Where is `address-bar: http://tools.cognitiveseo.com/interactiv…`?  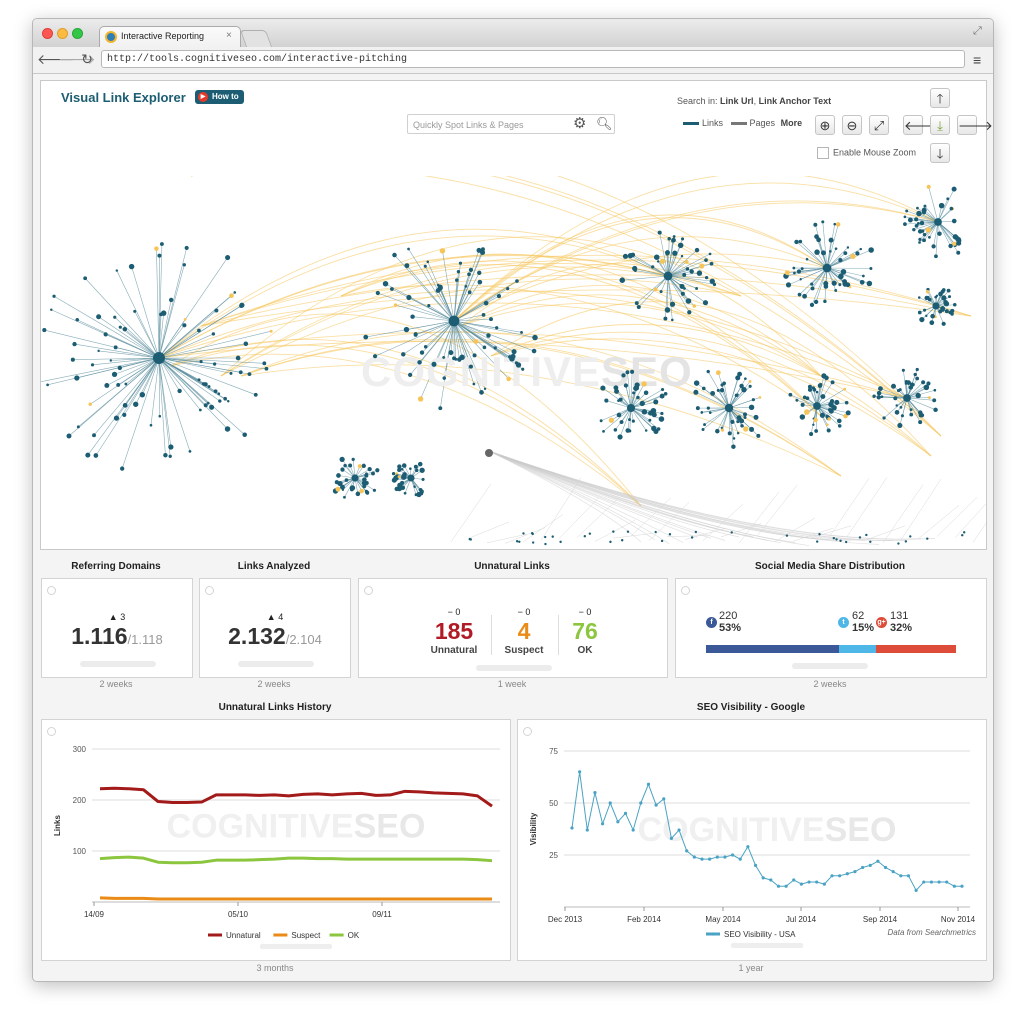
address-bar: http://tools.cognitiveseo.com/interactiv… is located at coordinates (533, 59).